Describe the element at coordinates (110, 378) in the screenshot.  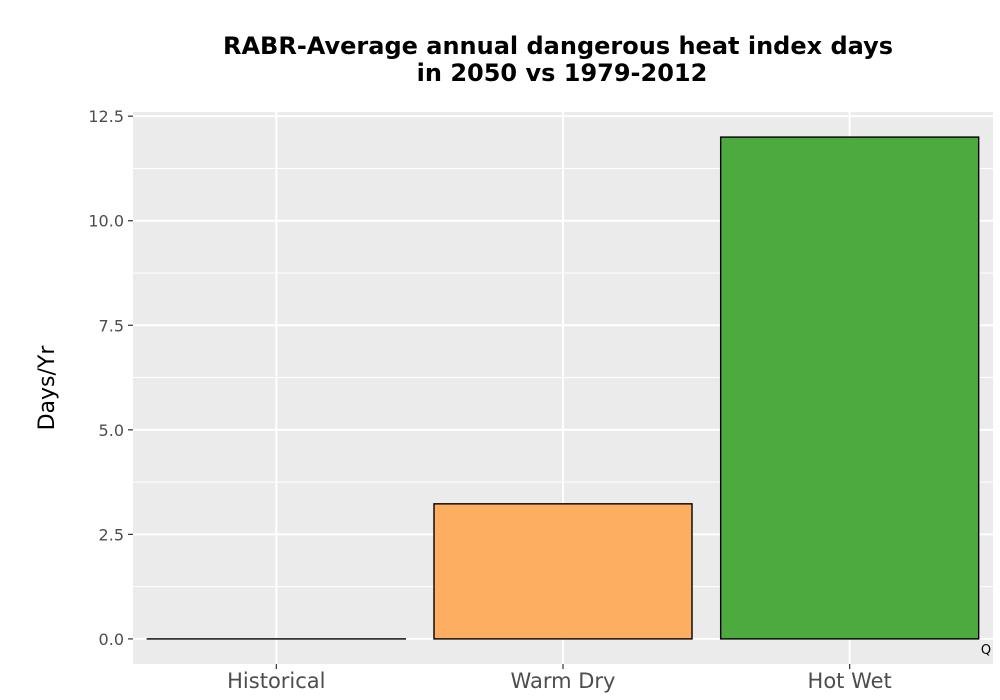
I see `y-axis-ticks: 0.0 2.5 5.0 7.5 10.0 12.5` at that location.